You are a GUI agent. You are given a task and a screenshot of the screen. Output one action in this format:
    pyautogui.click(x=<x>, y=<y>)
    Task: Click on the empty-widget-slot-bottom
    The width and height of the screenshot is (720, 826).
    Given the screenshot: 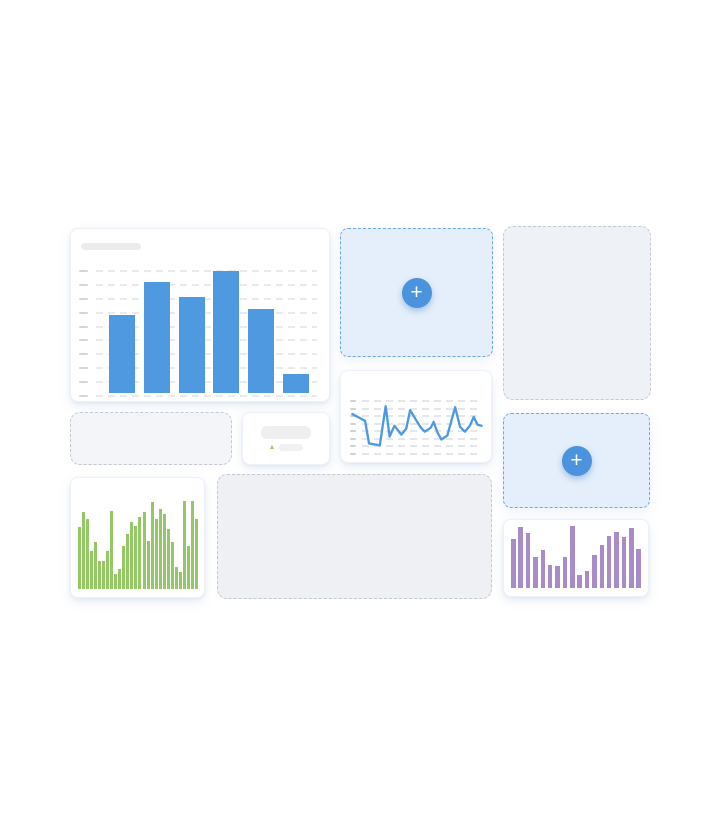 What is the action you would take?
    pyautogui.click(x=354, y=536)
    